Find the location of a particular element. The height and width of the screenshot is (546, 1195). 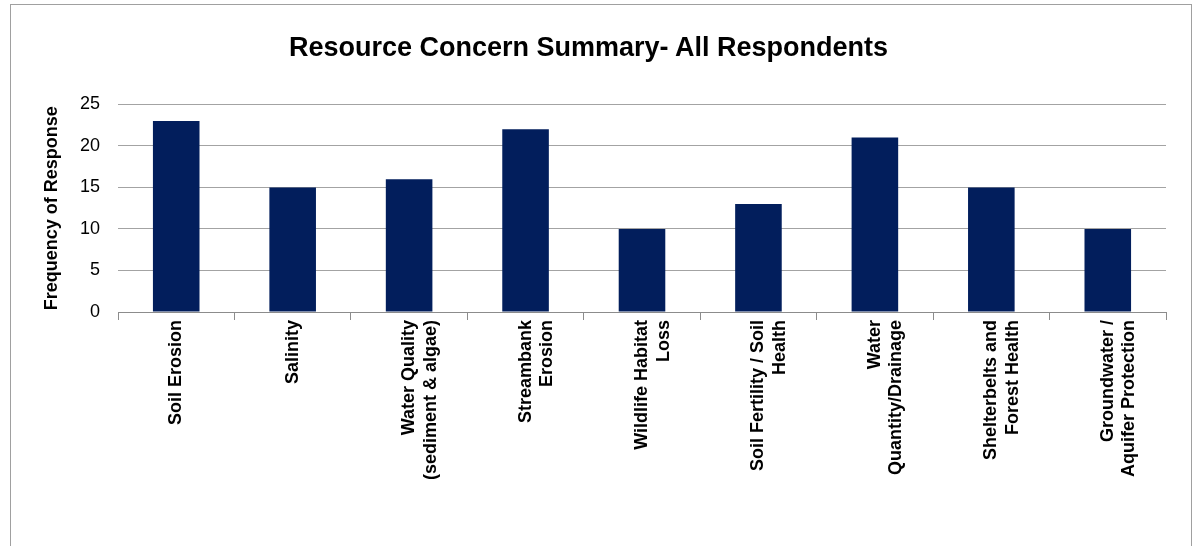

x-tick-label: Water Quality (sediment & algae) is located at coordinates (419, 400).